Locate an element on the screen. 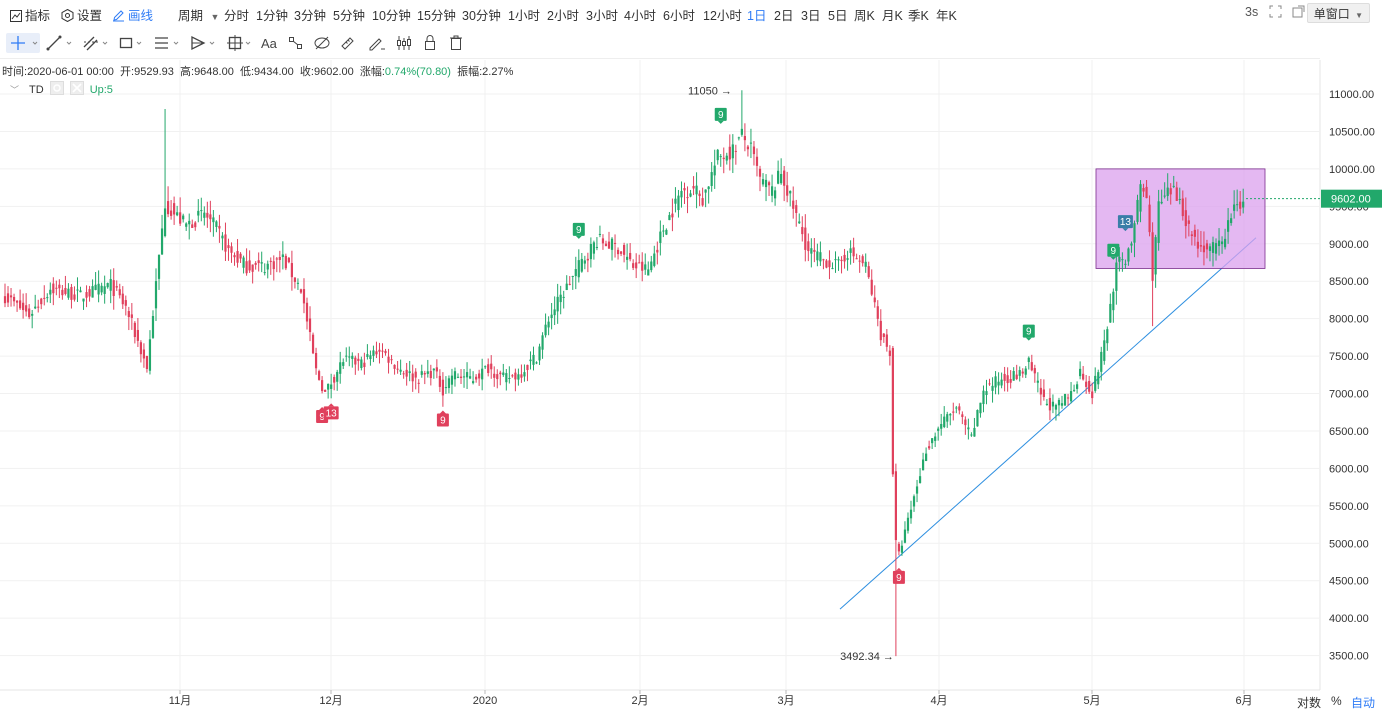 Image resolution: width=1382 pixels, height=711 pixels. auto-scale-toggle: 自动 is located at coordinates (1363, 703).